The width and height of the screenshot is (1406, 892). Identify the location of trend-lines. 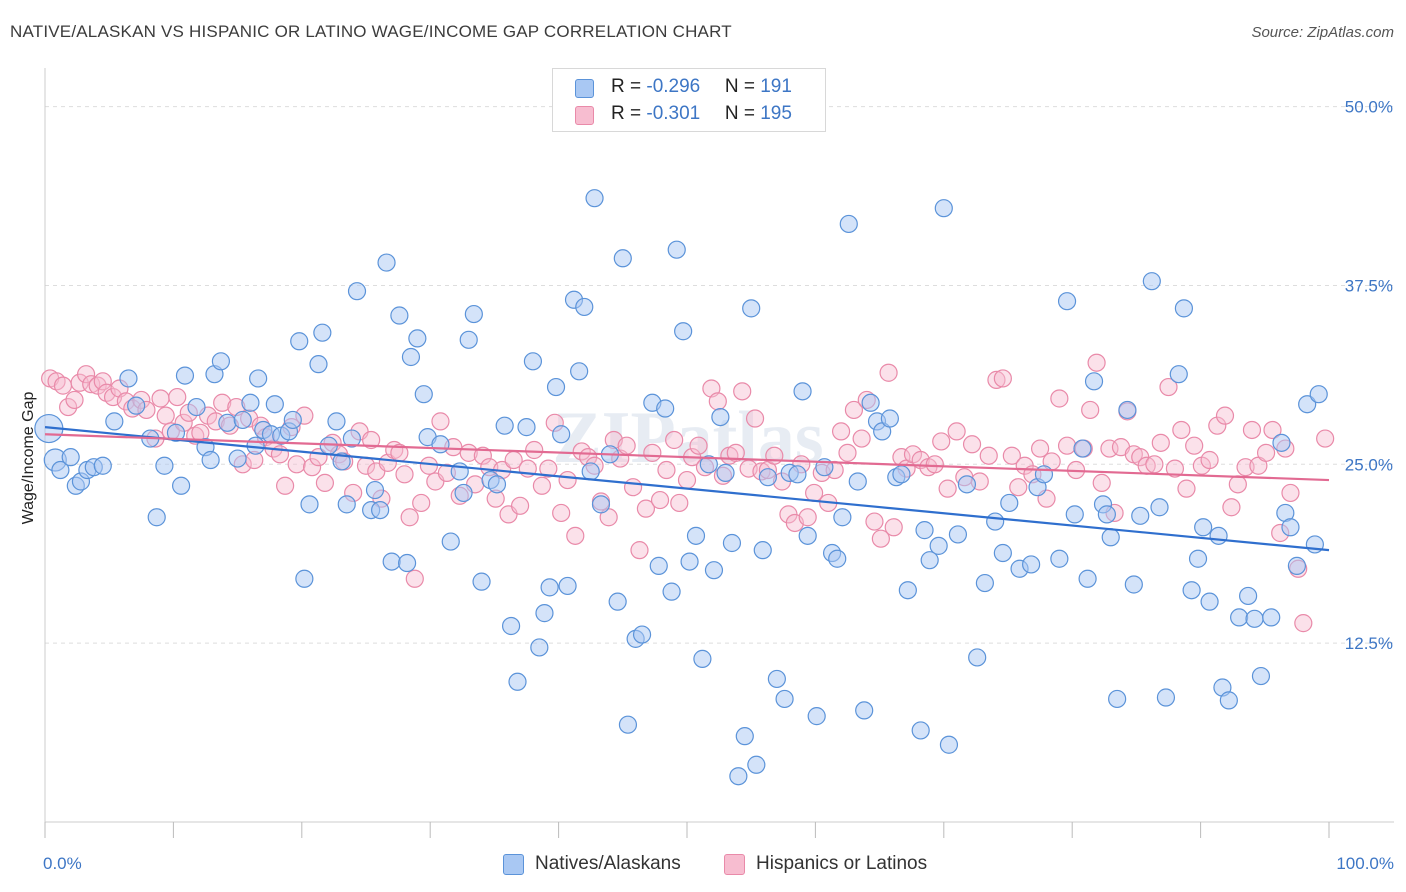
(687, 489).